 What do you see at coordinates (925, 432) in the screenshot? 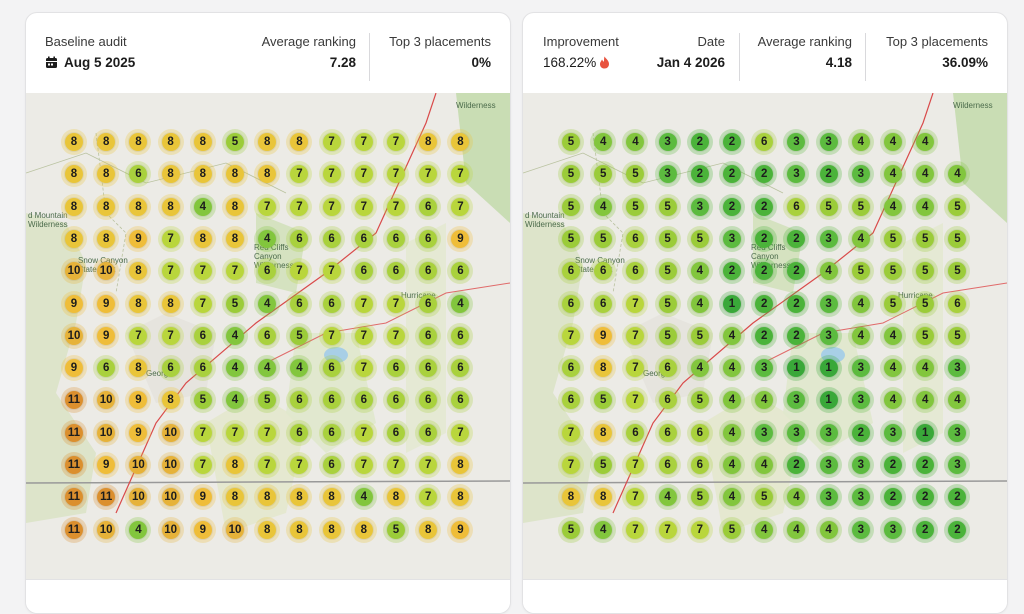
I see `rank-pin: 1` at bounding box center [925, 432].